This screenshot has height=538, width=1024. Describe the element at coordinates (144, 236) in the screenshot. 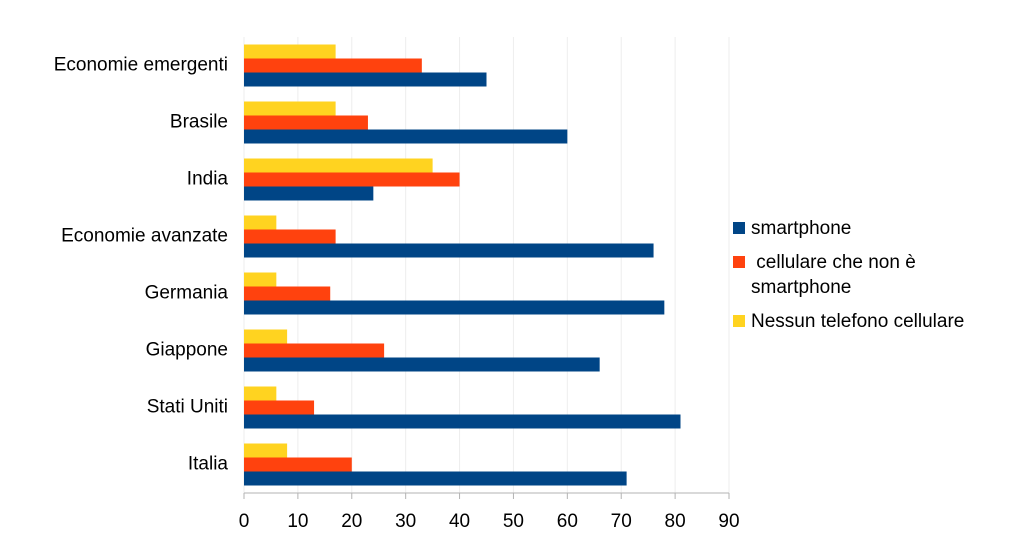

I see `y-tick-label: Economie avanzate` at that location.